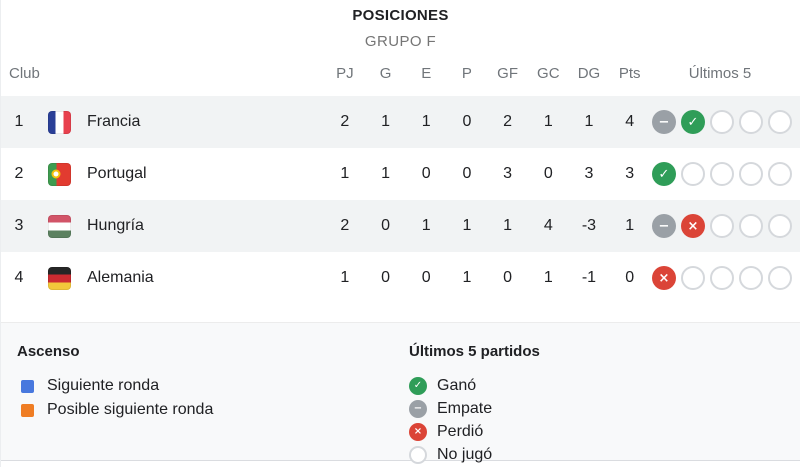  I want to click on club-column-header: Club, so click(24, 73).